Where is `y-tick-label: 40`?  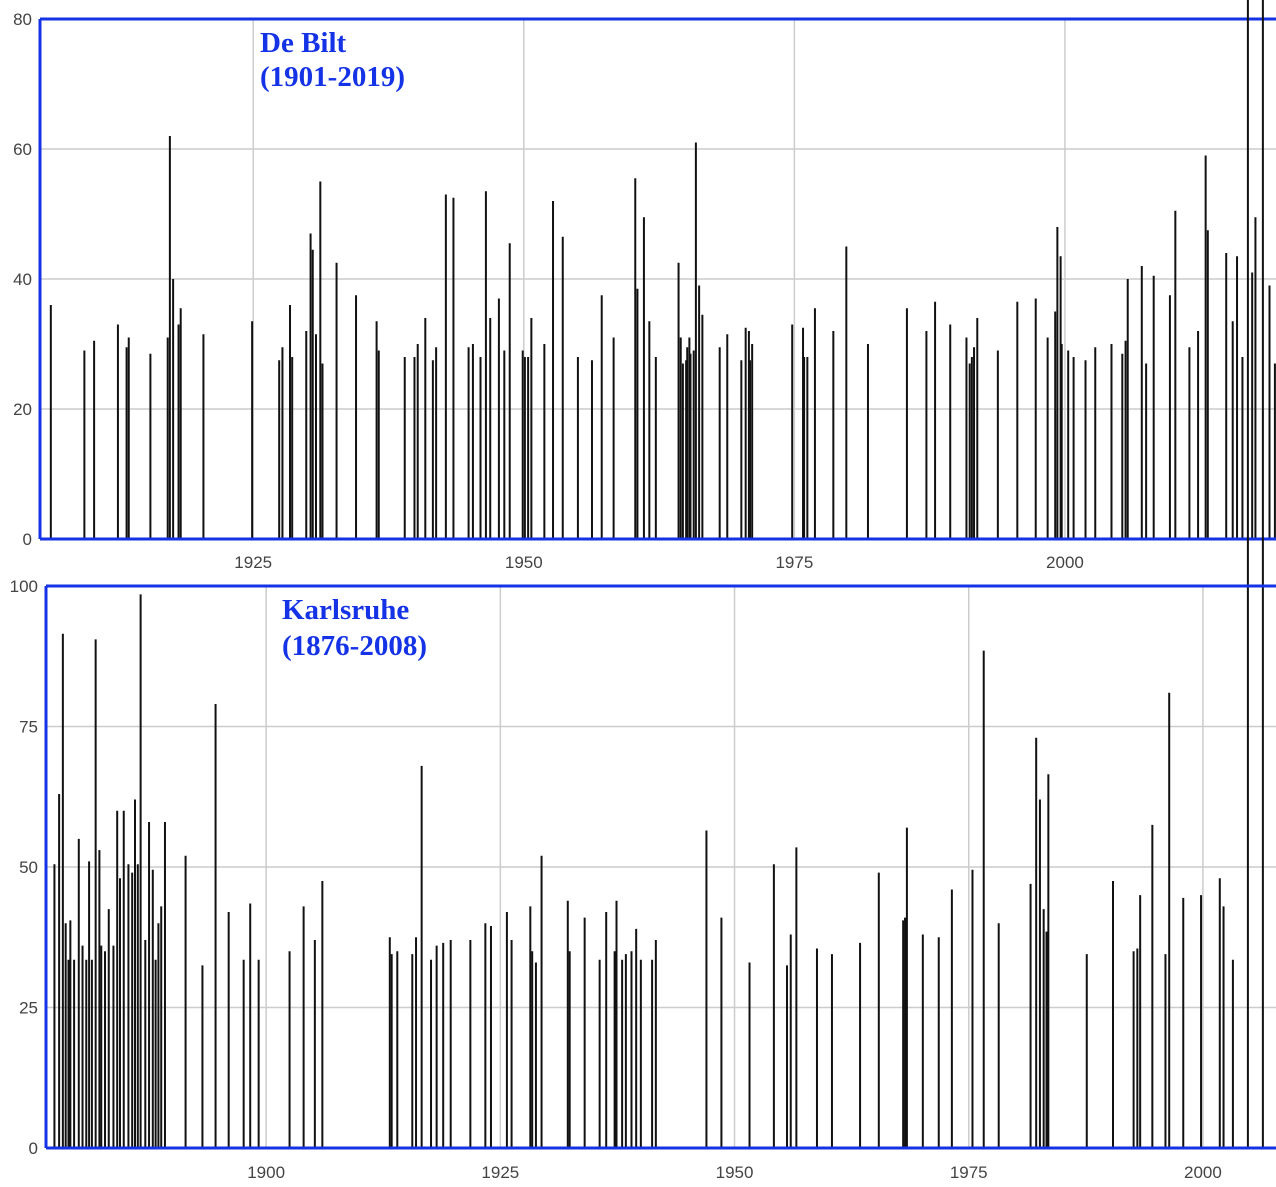
y-tick-label: 40 is located at coordinates (22, 279).